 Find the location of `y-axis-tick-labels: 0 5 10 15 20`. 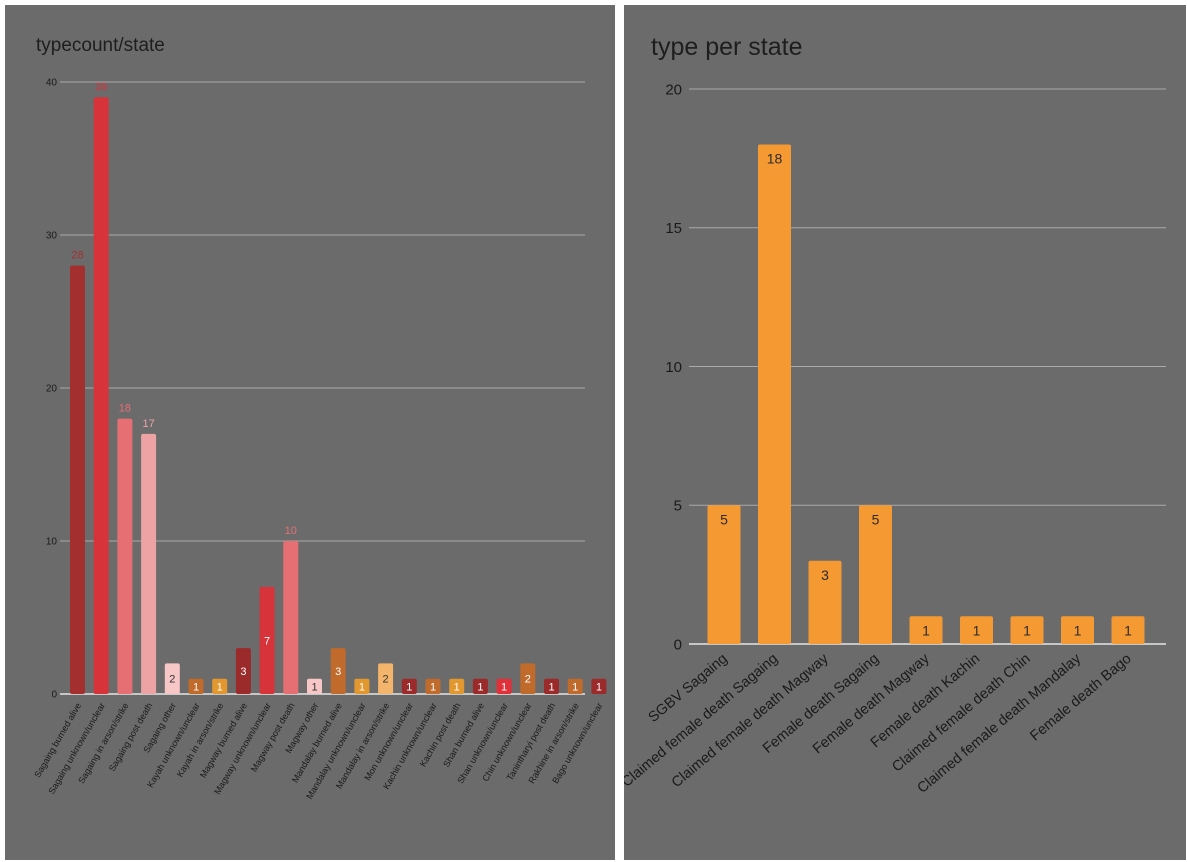

y-axis-tick-labels: 0 5 10 15 20 is located at coordinates (673, 367).